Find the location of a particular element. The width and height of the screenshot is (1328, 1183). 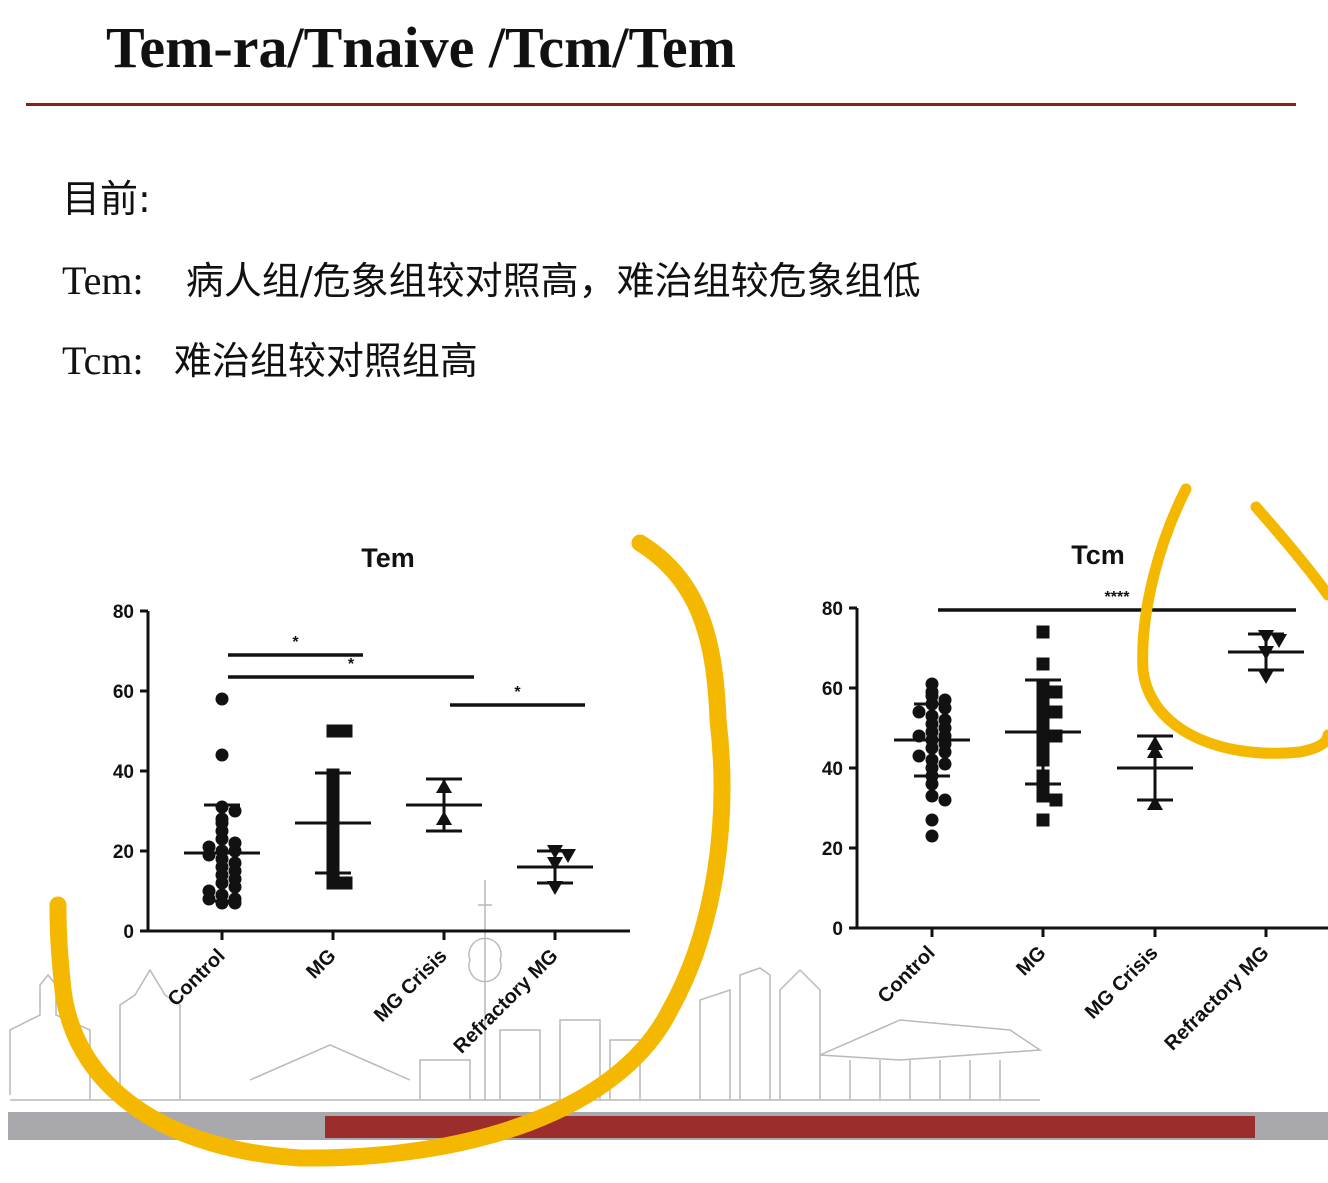

tcm-line: Tcm: 难治组较对照组高 is located at coordinates (270, 357).